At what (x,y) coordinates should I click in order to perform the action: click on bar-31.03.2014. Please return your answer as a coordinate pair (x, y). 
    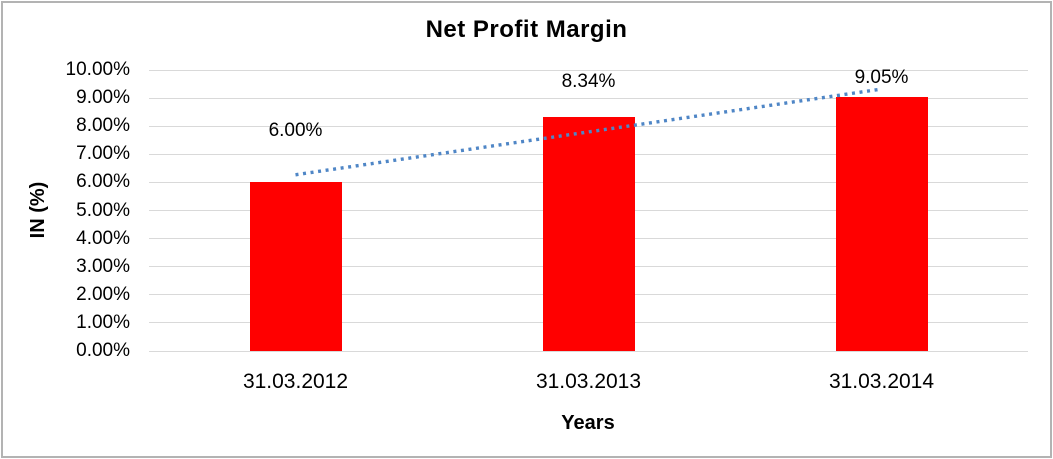
    Looking at the image, I should click on (881, 223).